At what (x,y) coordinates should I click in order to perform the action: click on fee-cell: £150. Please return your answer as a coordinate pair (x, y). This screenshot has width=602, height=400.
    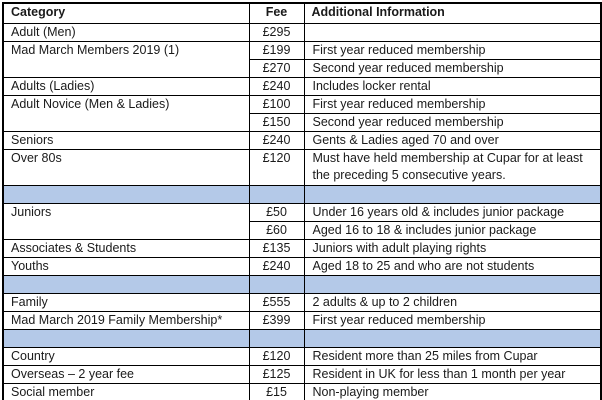
    Looking at the image, I should click on (276, 122).